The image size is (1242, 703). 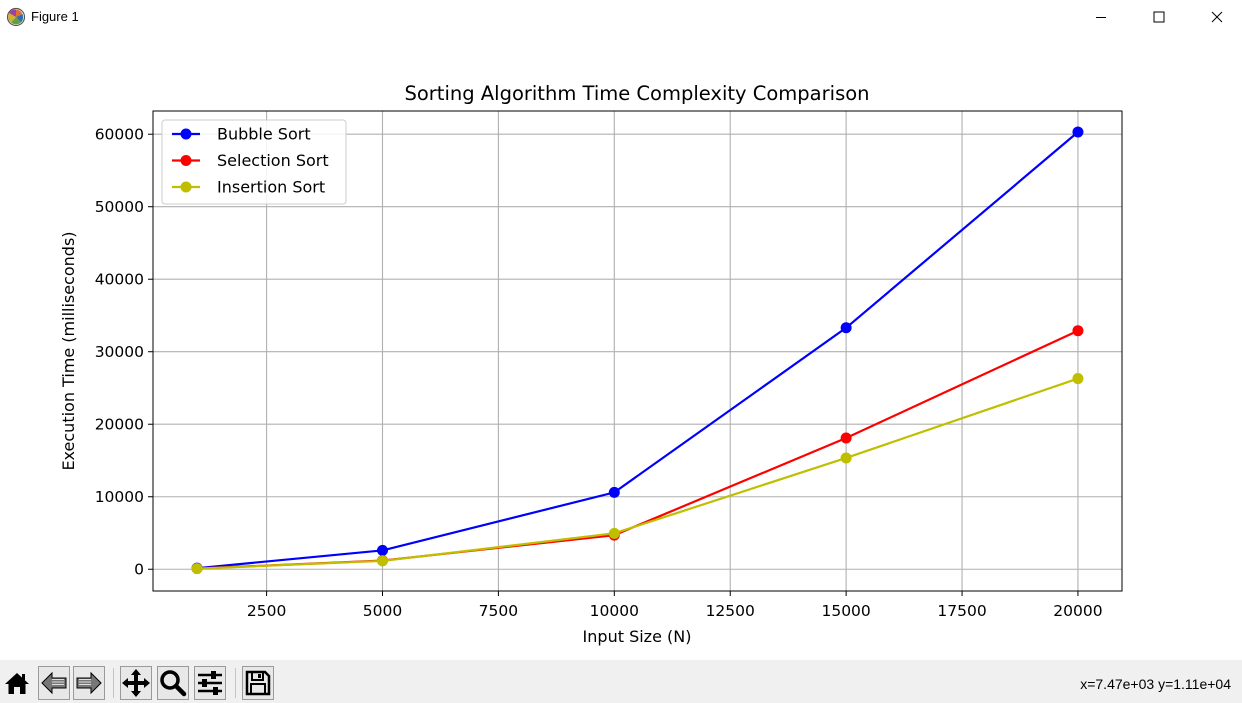 What do you see at coordinates (498, 611) in the screenshot?
I see `x-tick-label: 7500` at bounding box center [498, 611].